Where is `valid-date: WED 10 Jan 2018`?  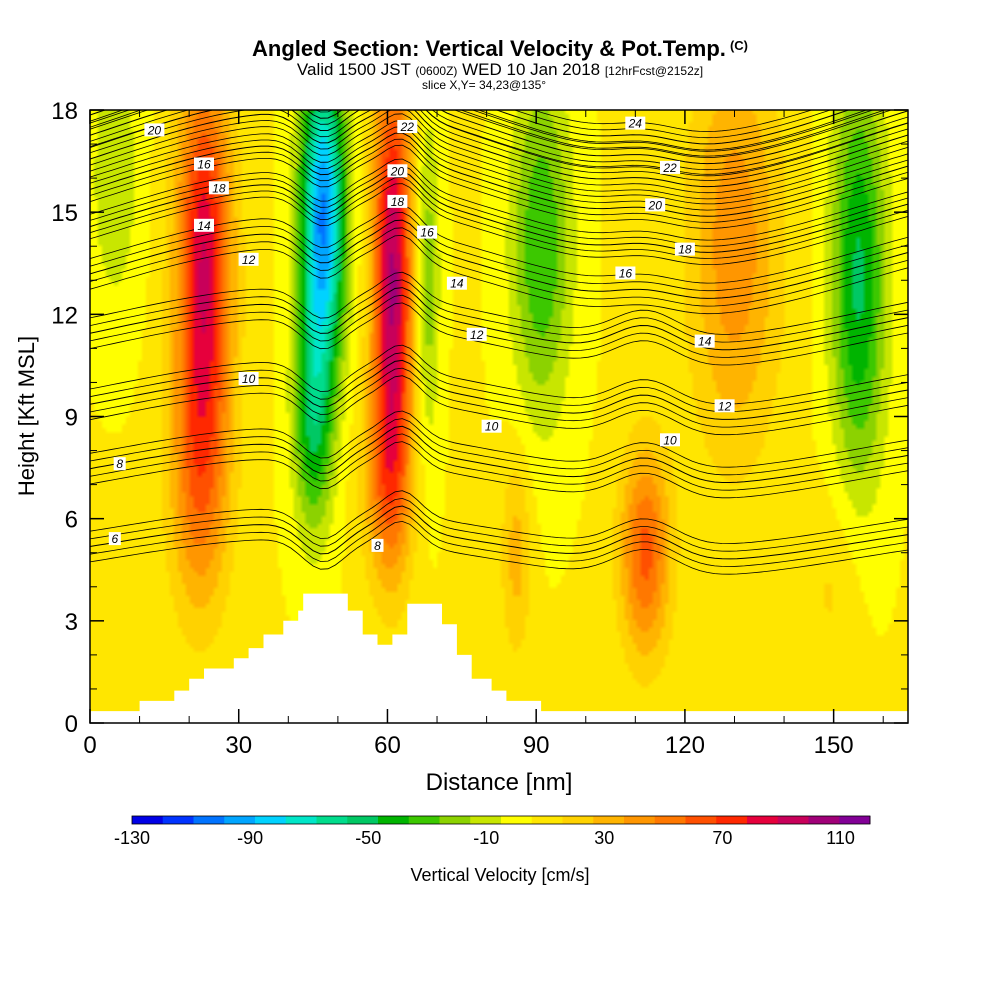
valid-date: WED 10 Jan 2018 is located at coordinates (531, 69).